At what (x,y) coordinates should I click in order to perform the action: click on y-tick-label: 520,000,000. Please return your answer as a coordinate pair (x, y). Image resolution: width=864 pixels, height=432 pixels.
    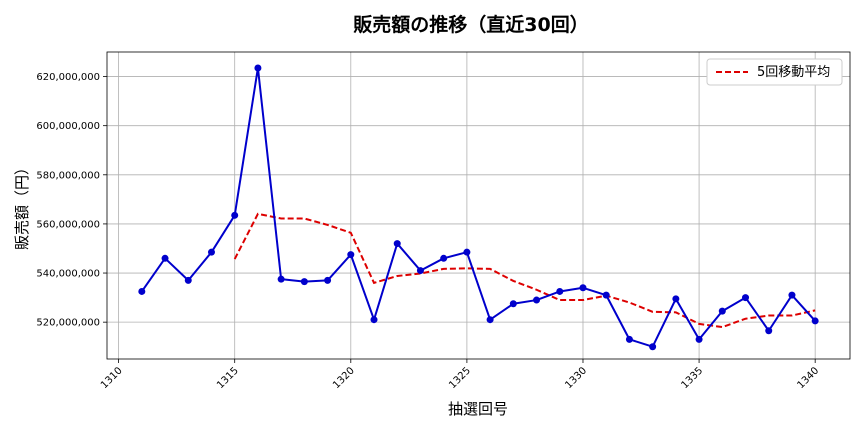
    Looking at the image, I should click on (68, 323).